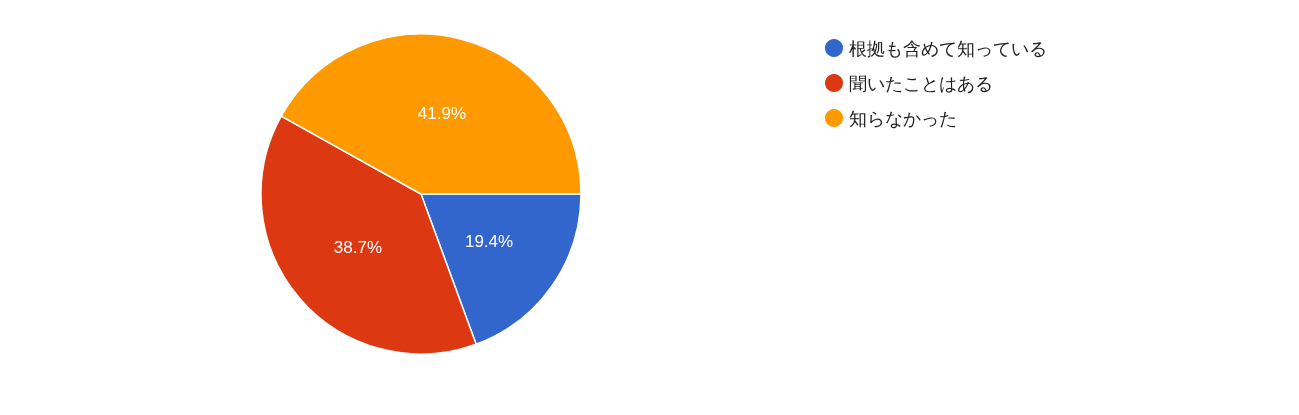 The image size is (1299, 415). Describe the element at coordinates (903, 118) in the screenshot. I see `legend-label: 知らなかった` at that location.